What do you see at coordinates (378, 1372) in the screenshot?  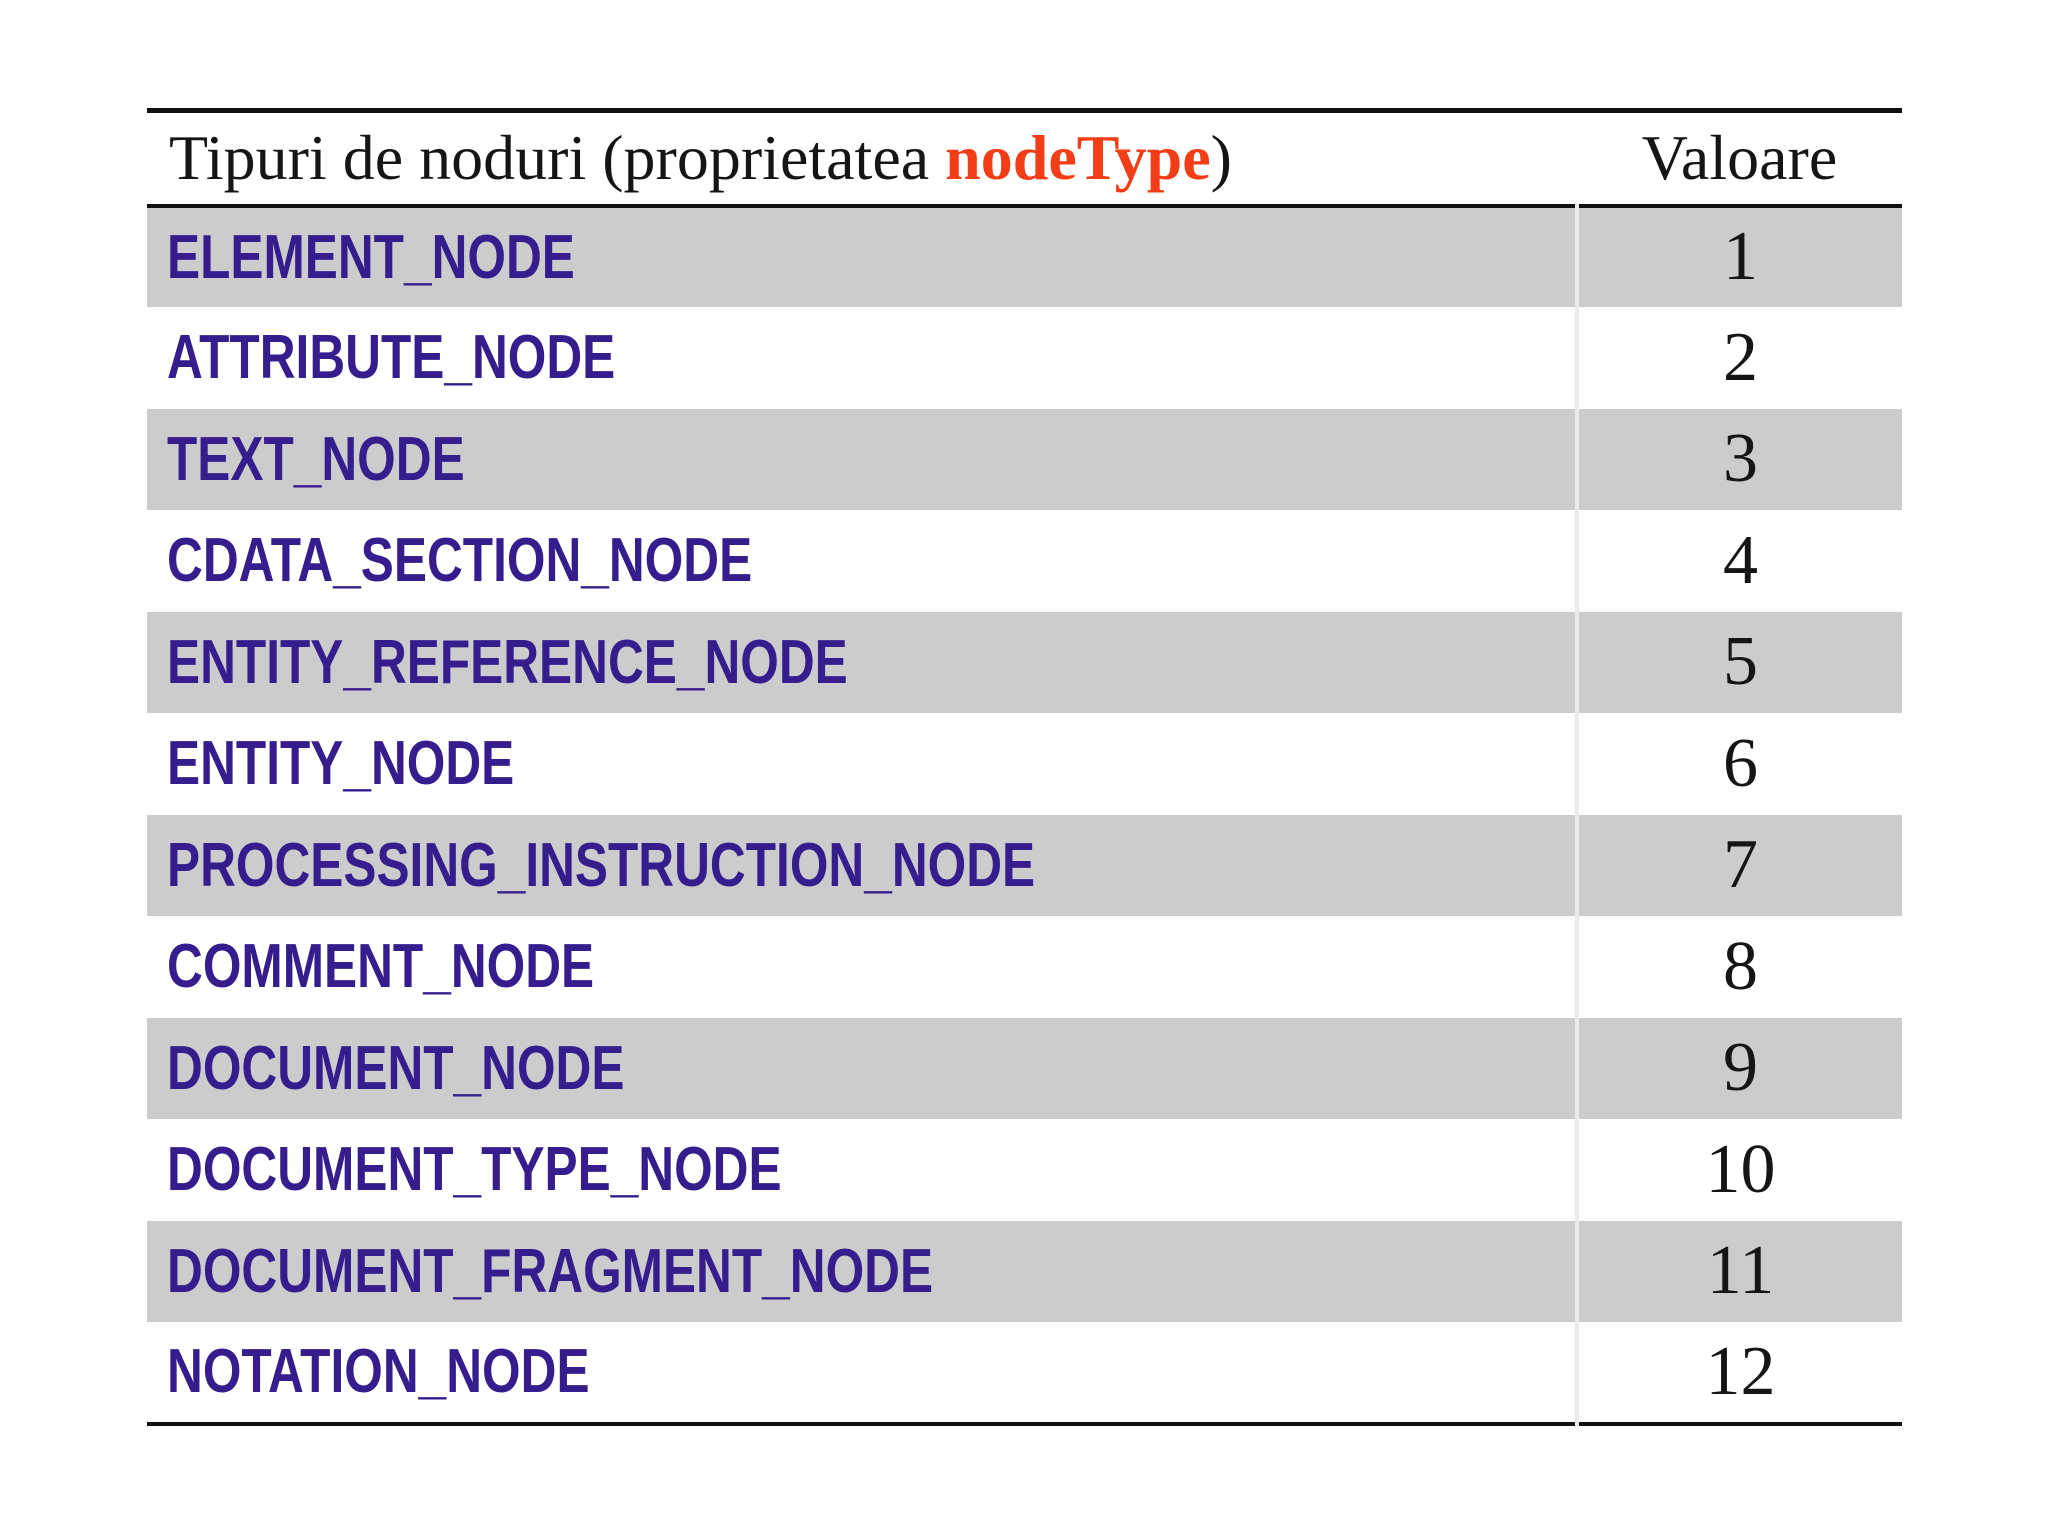 I see `node-type-label: NOTATION_NODE` at bounding box center [378, 1372].